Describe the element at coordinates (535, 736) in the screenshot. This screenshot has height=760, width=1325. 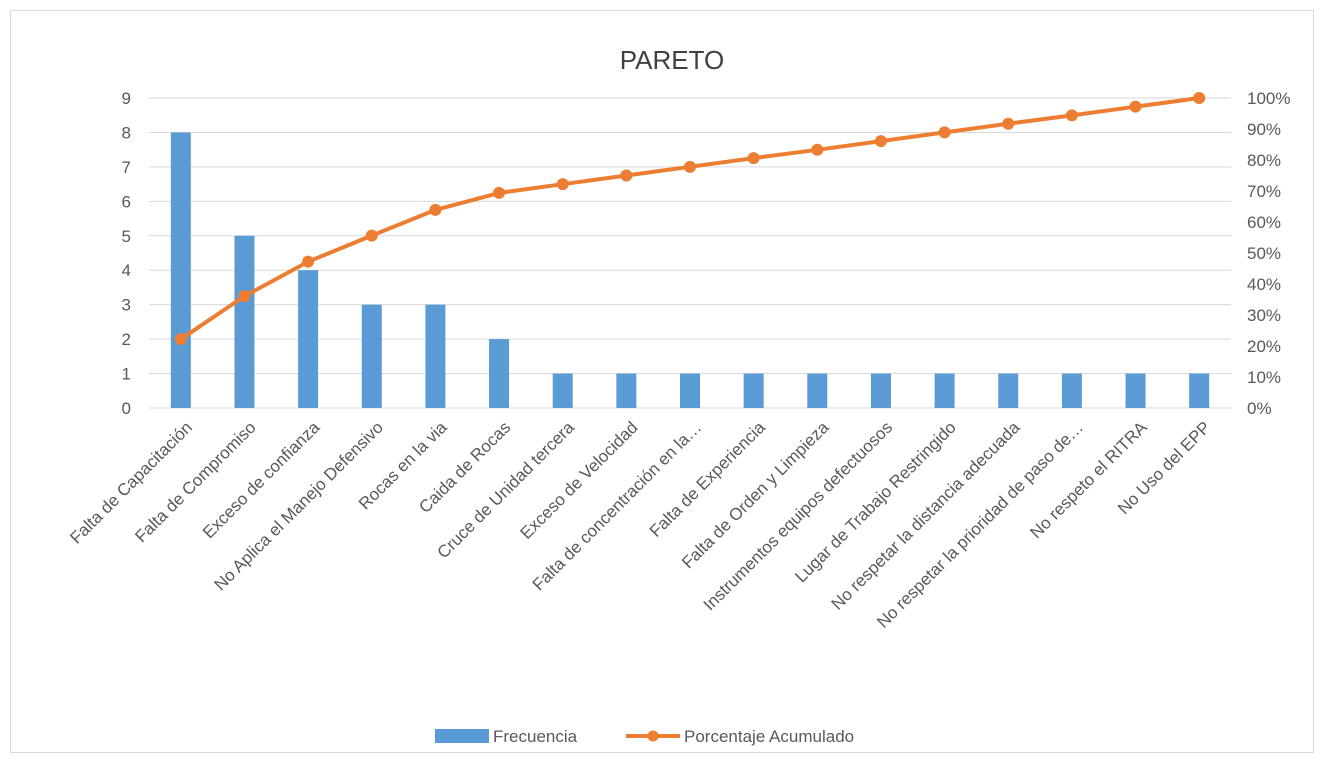
I see `legend-frecuencia-label: Frecuencia` at that location.